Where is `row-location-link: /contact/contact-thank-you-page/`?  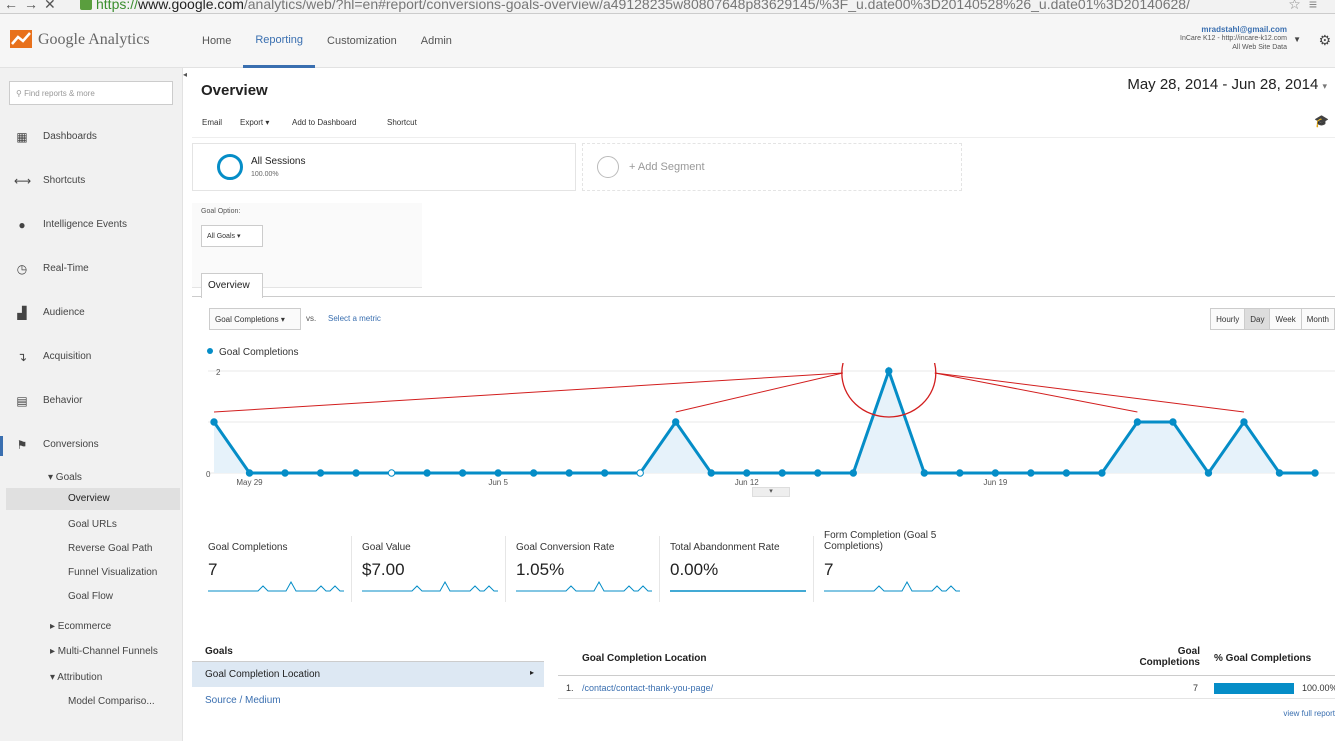
row-location-link: /contact/contact-thank-you-page/ is located at coordinates (648, 688).